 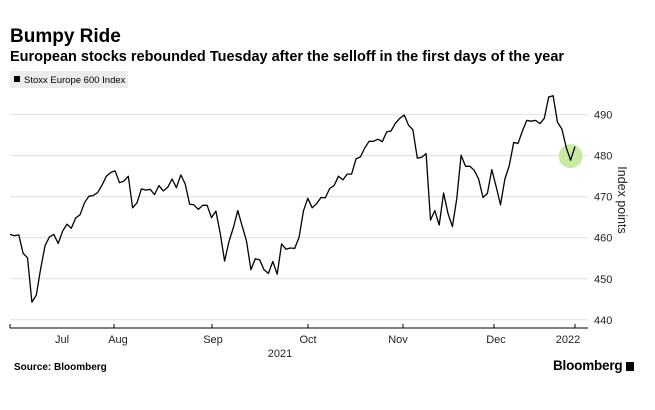 What do you see at coordinates (75, 80) in the screenshot?
I see `legend-label: Stoxx Europe 600 Index` at bounding box center [75, 80].